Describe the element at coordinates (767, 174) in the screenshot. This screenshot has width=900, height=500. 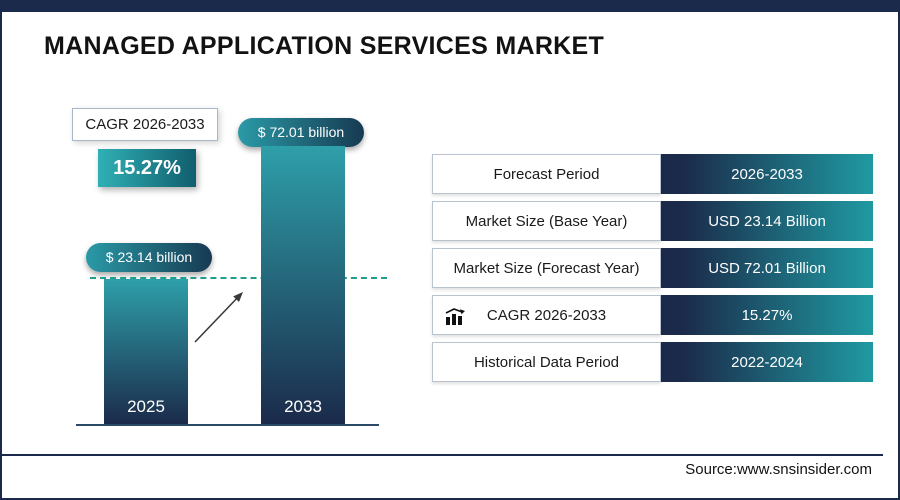
I see `table-row-value: 2026-2033` at that location.